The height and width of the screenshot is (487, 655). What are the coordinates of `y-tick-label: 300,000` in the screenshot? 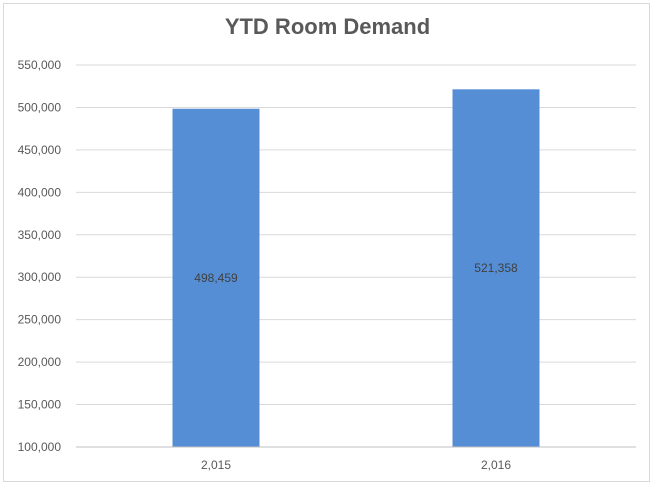 It's located at (40, 277).